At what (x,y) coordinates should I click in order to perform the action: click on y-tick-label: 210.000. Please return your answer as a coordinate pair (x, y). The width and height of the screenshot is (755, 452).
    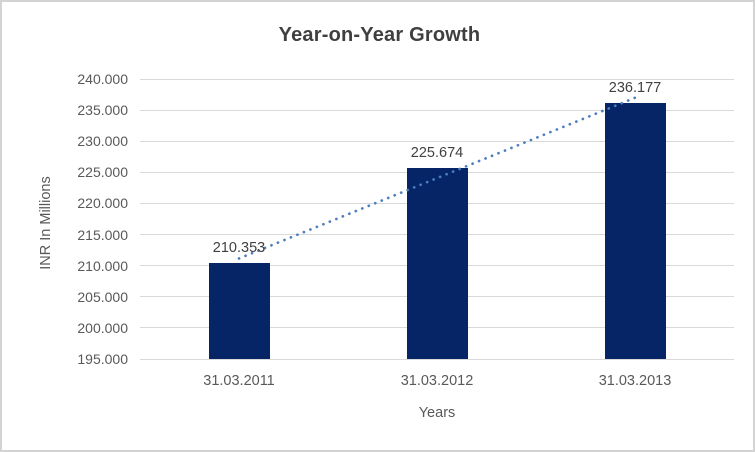
    Looking at the image, I should click on (102, 265).